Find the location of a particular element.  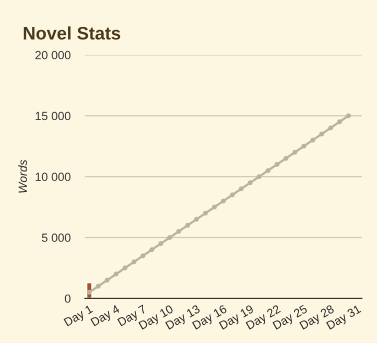

chart-title: Novel Stats is located at coordinates (72, 33).